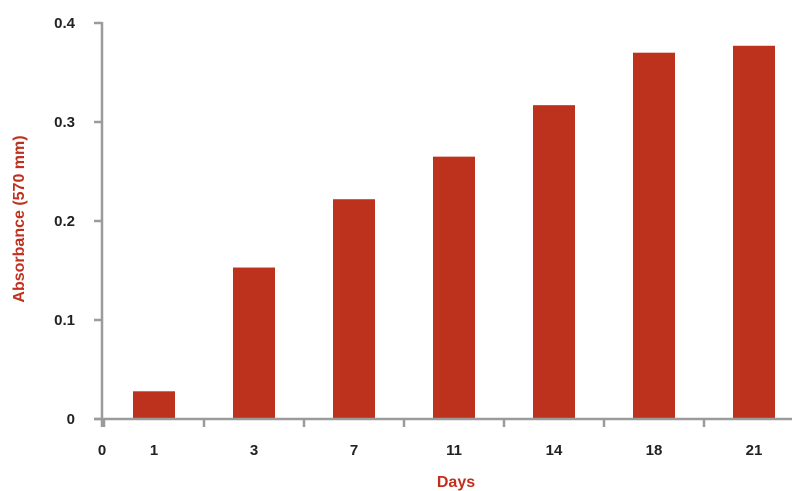 Image resolution: width=794 pixels, height=491 pixels. What do you see at coordinates (78, 221) in the screenshot?
I see `y-ticks-group: 0 0.1 0.2 0.3 0.4` at bounding box center [78, 221].